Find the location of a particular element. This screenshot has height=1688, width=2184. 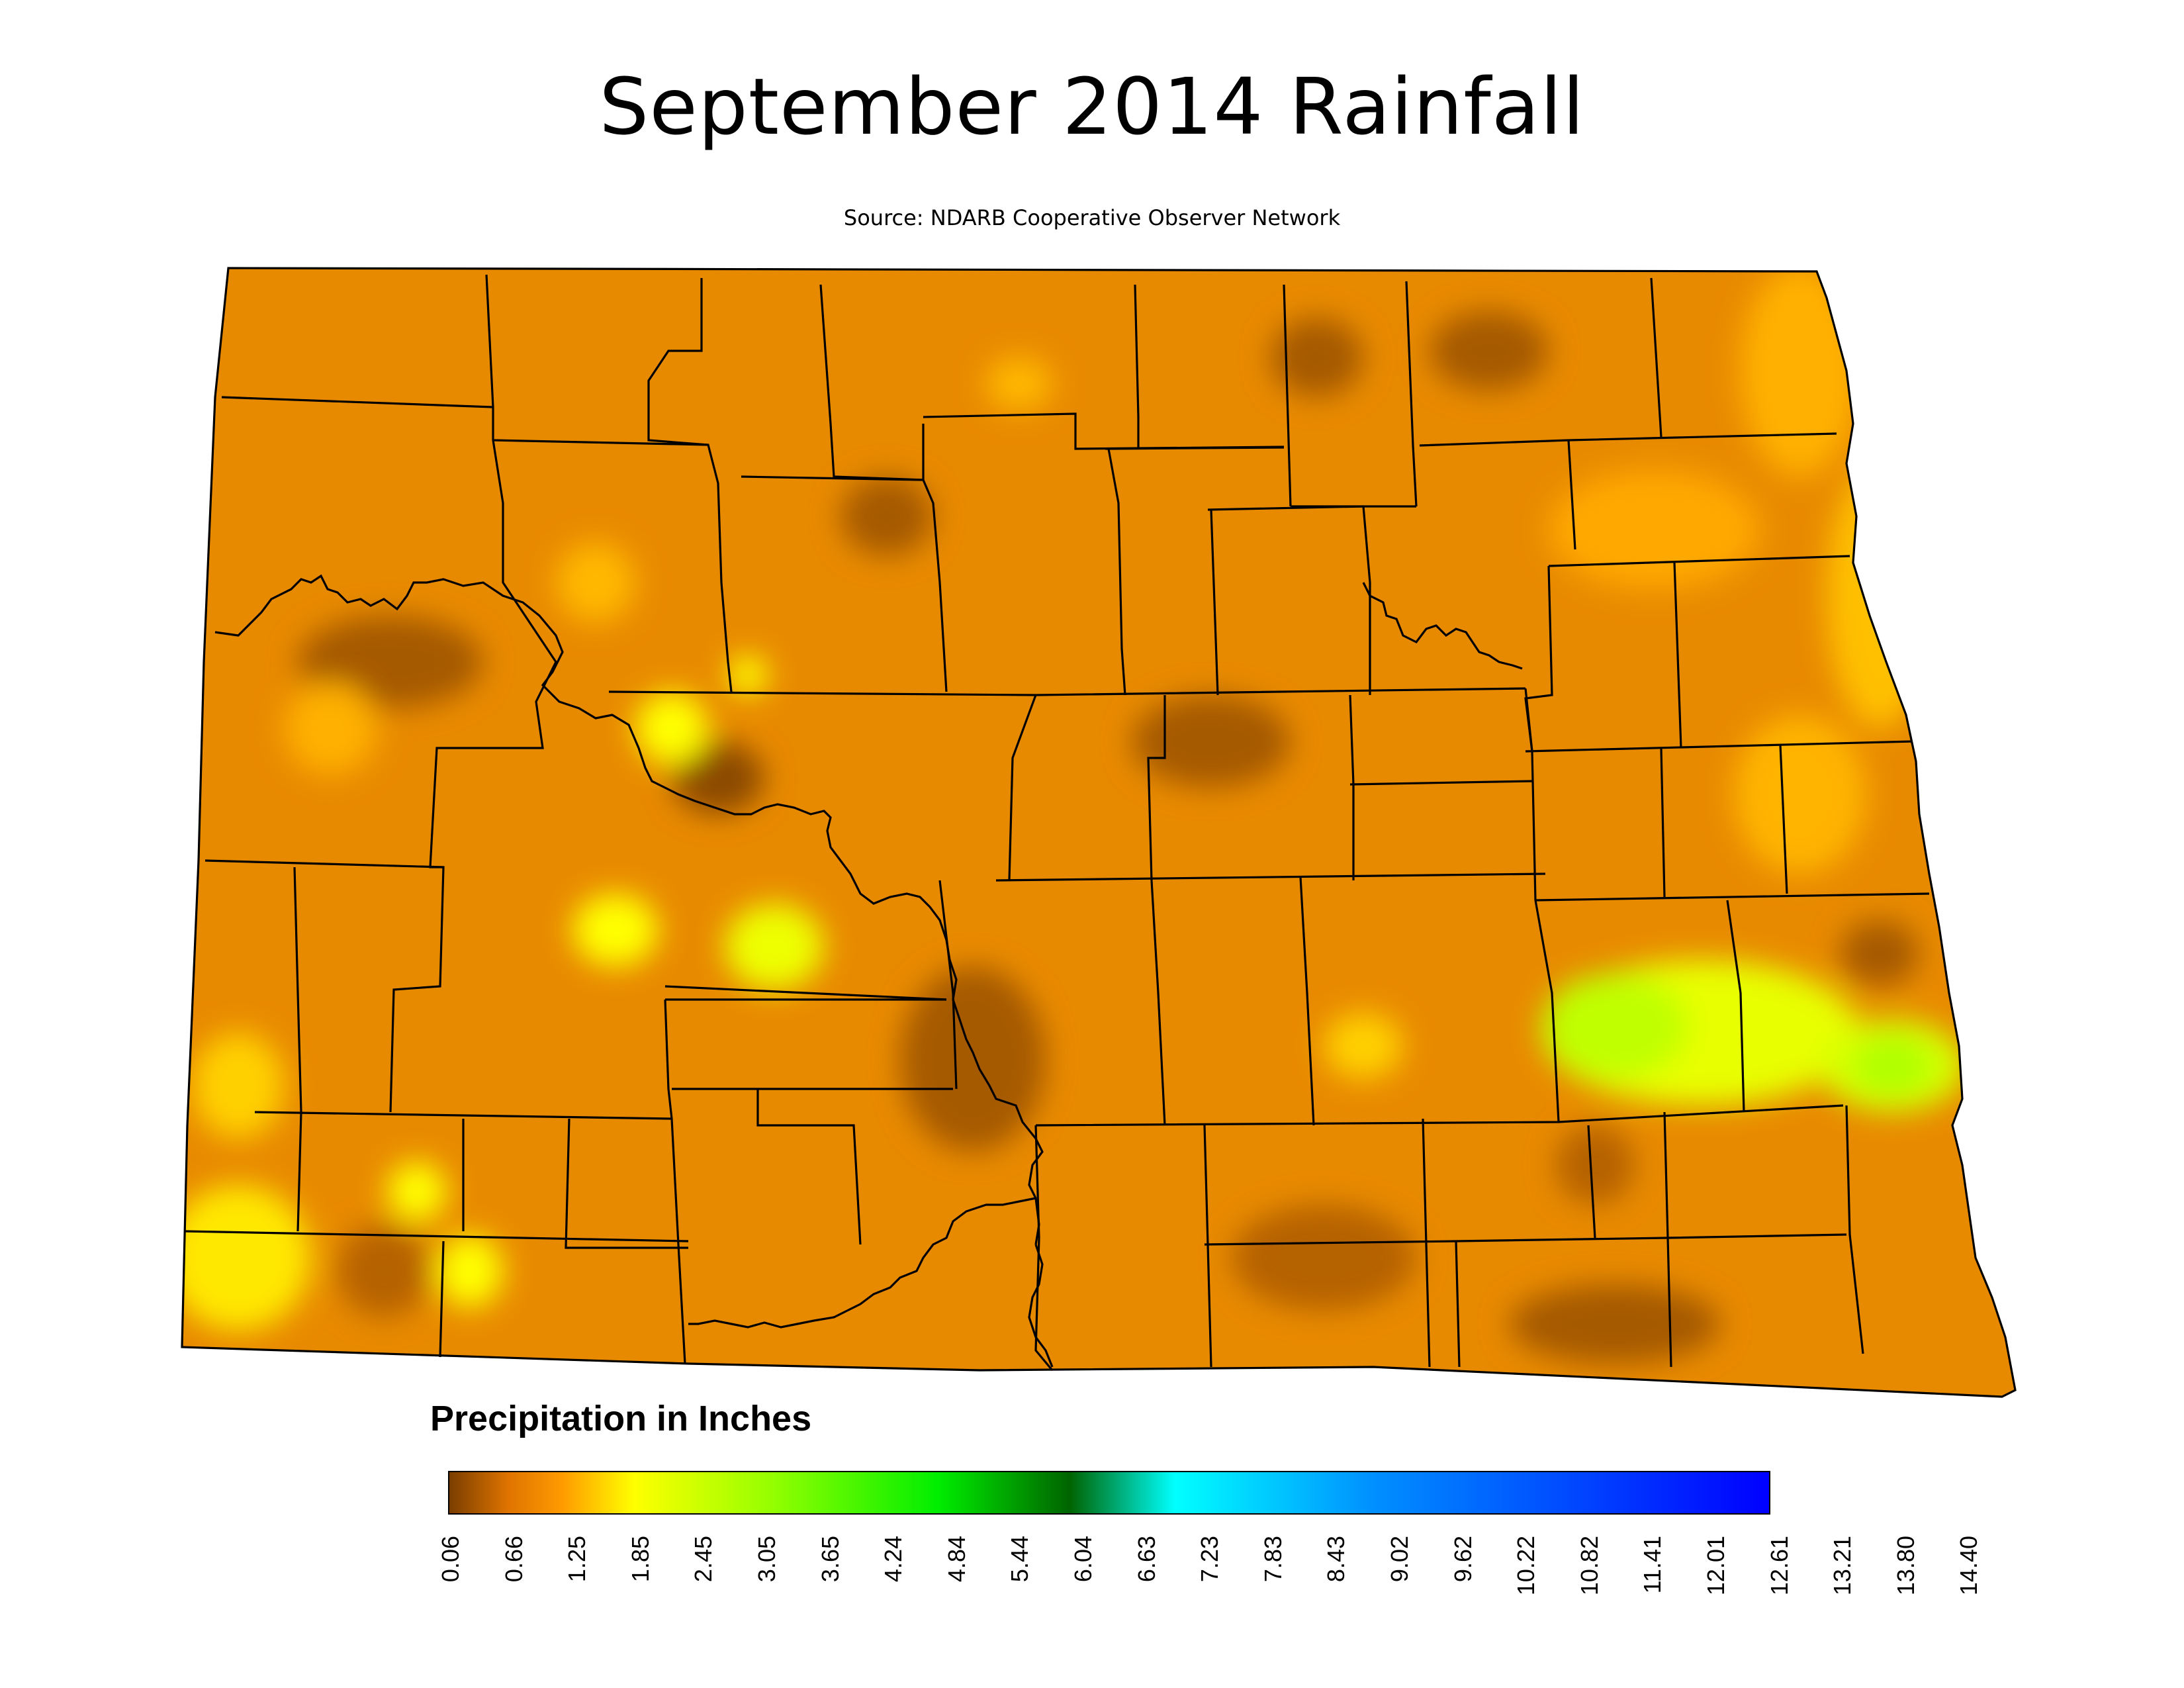

legend-tick-label: 5.44 is located at coordinates (1020, 1559).